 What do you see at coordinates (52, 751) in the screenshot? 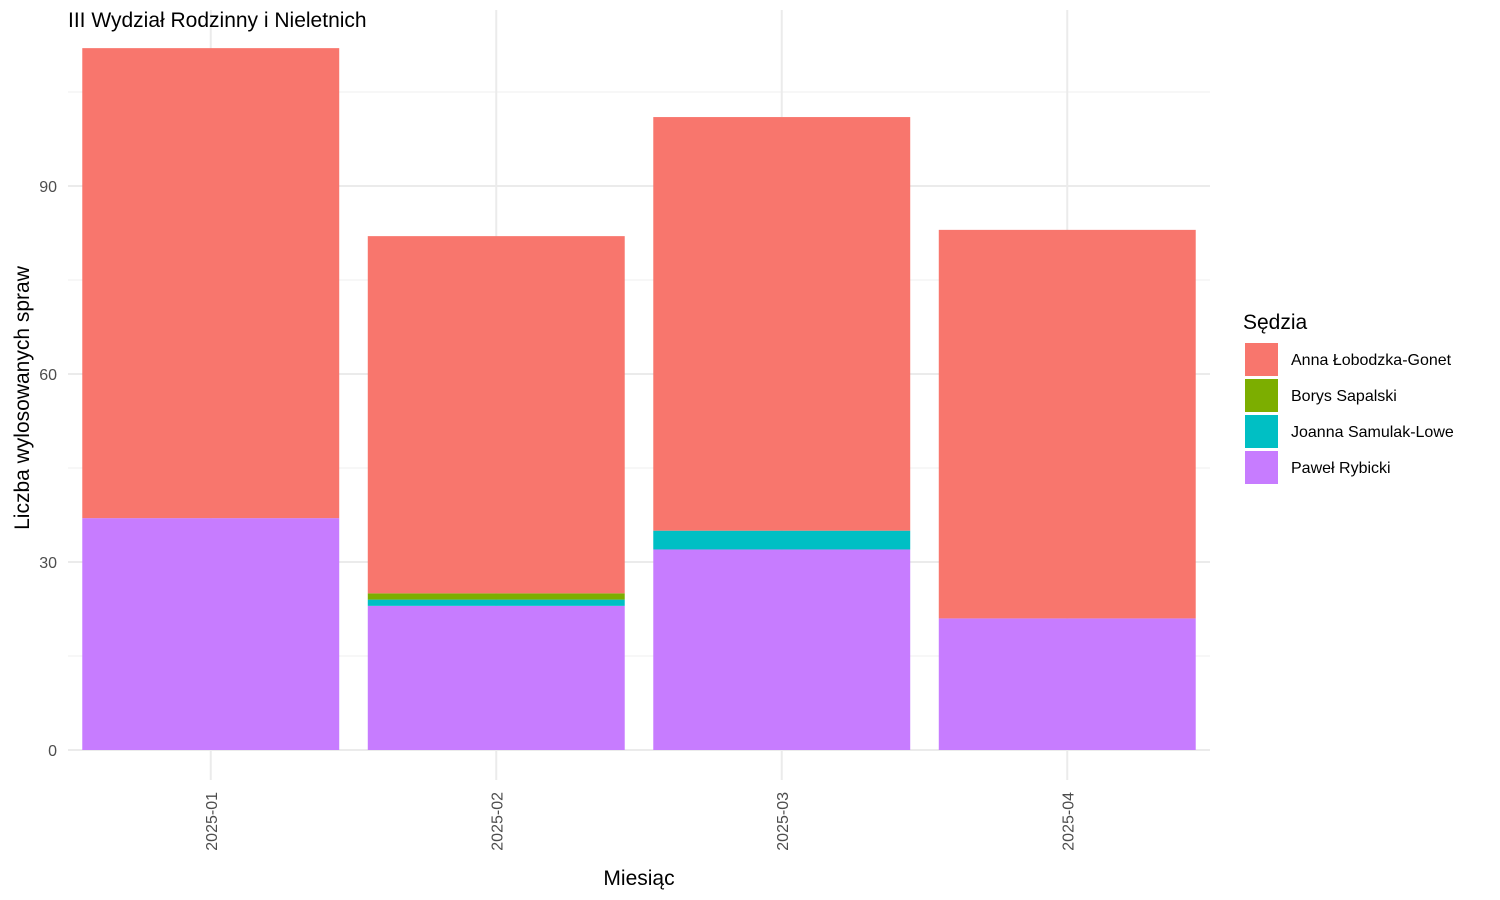
I see `y-tick-label: 0` at bounding box center [52, 751].